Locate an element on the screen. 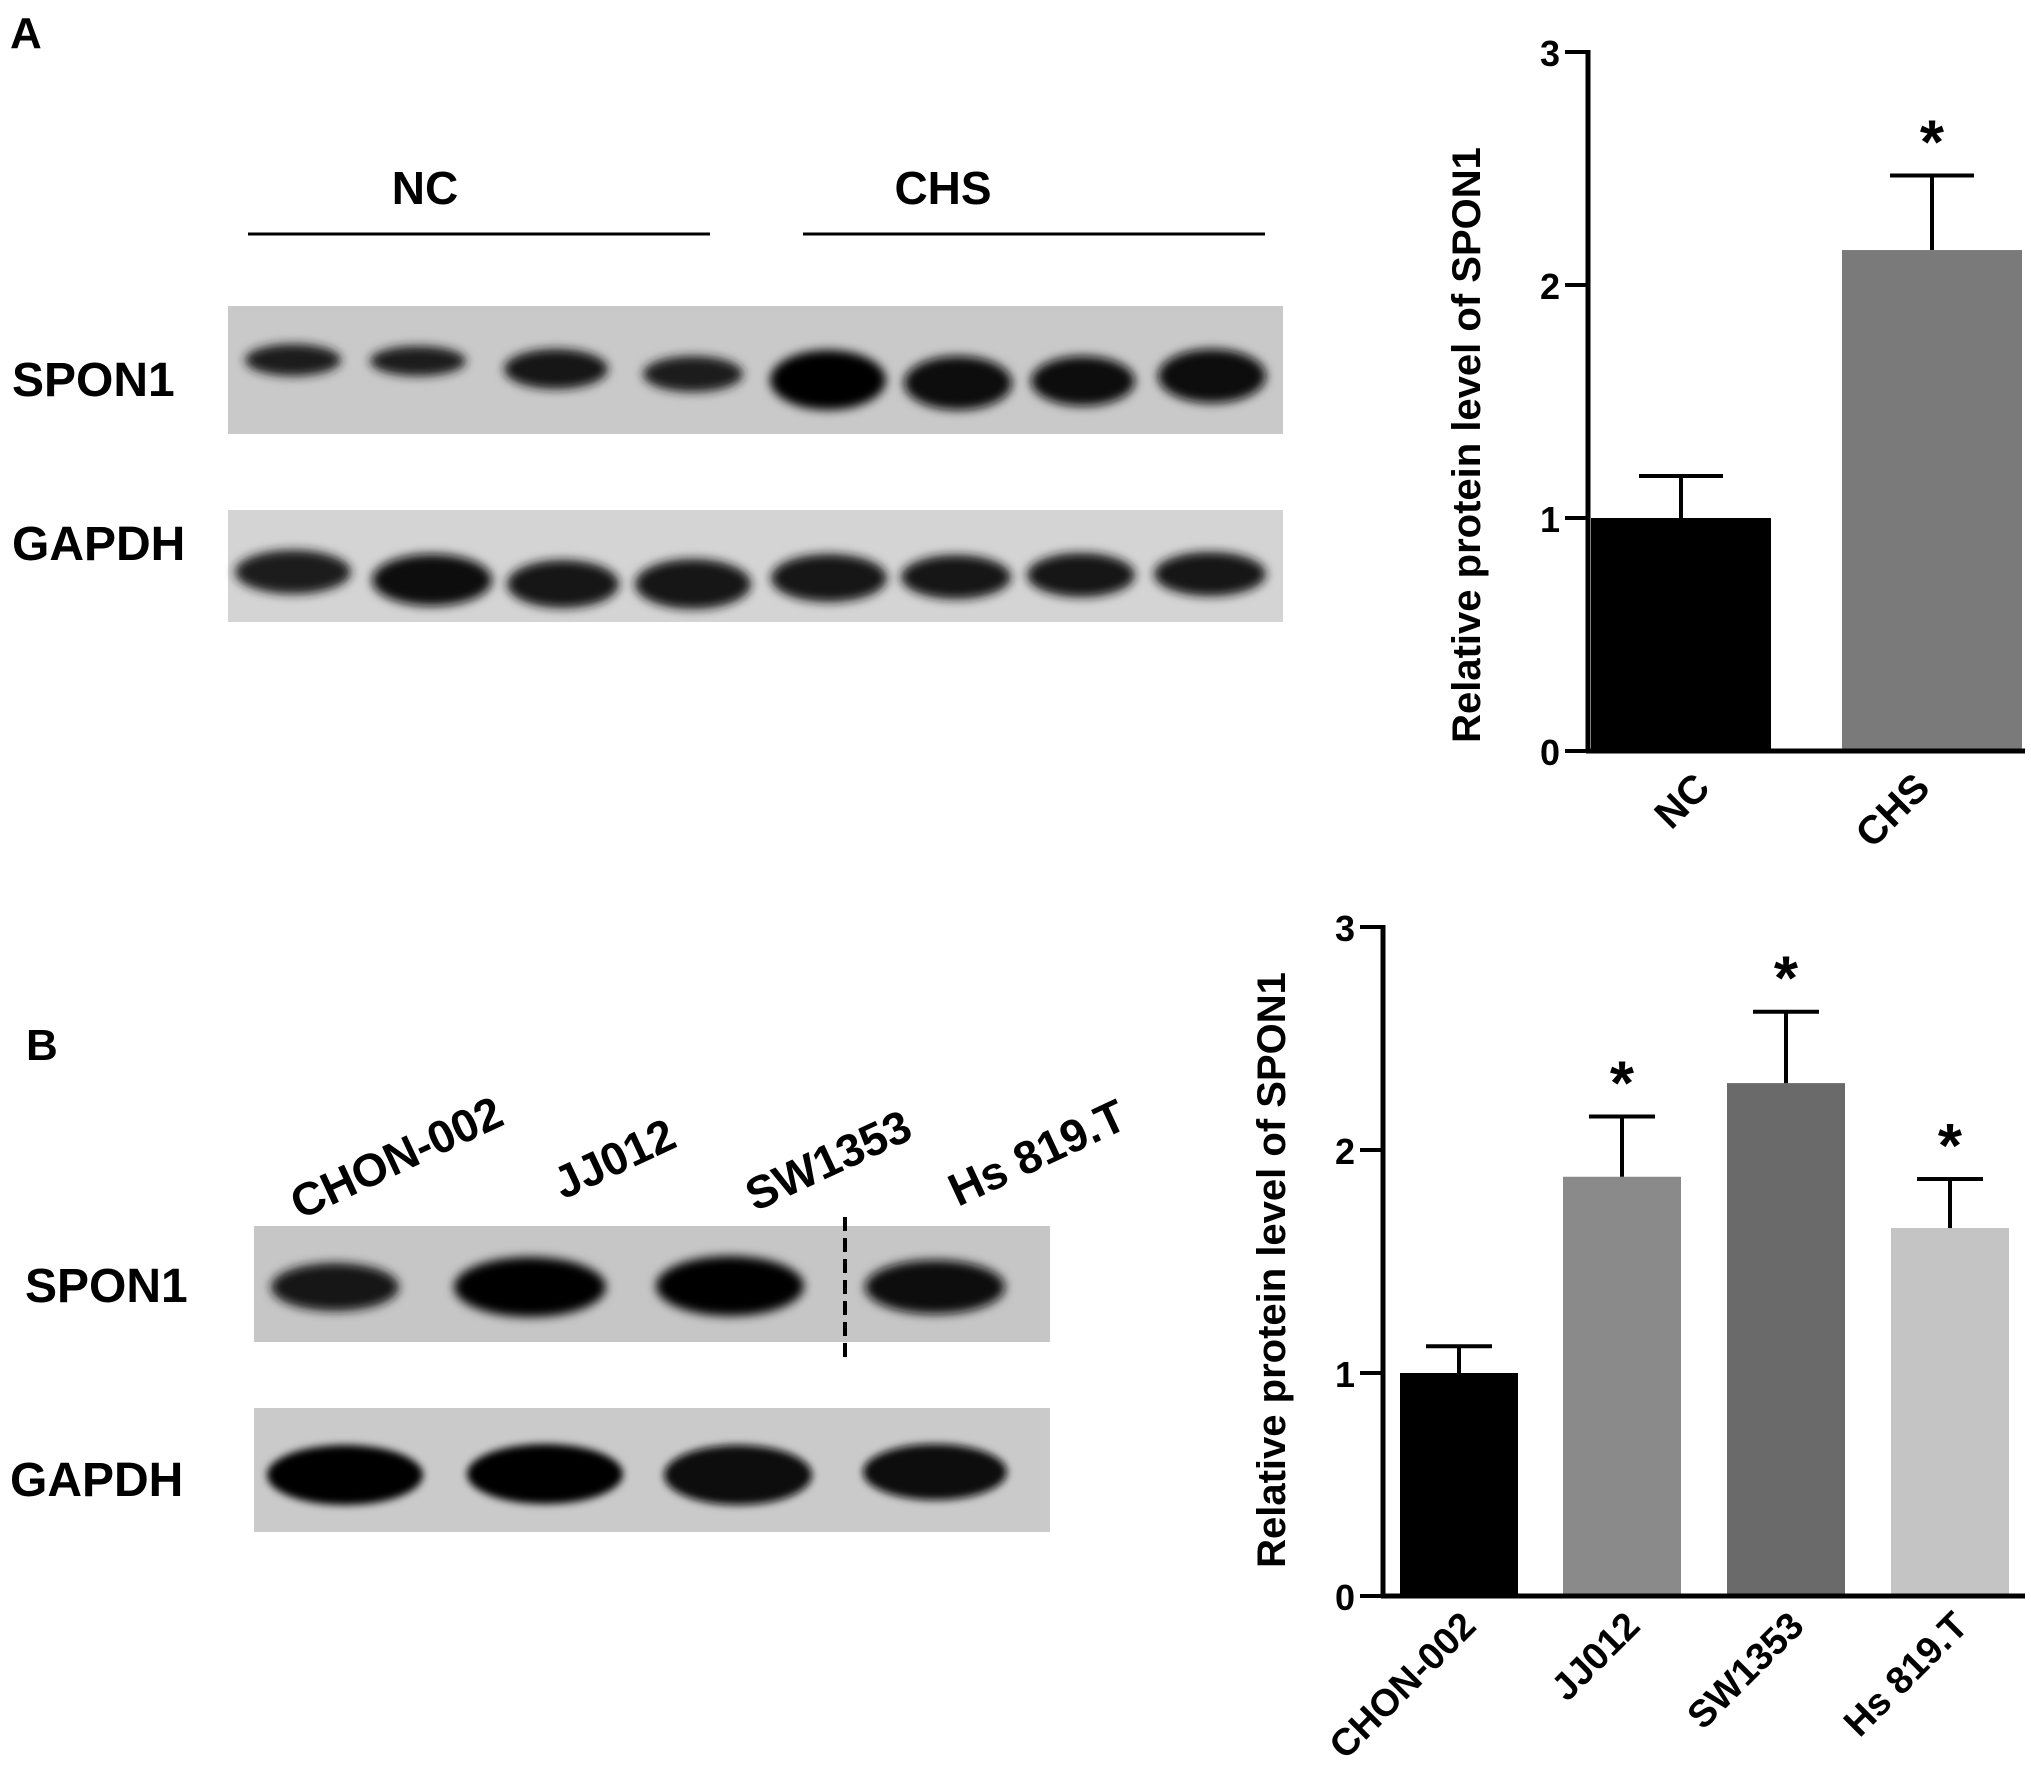  bar-chart-a-ytick-label: 2 is located at coordinates (1550, 286).